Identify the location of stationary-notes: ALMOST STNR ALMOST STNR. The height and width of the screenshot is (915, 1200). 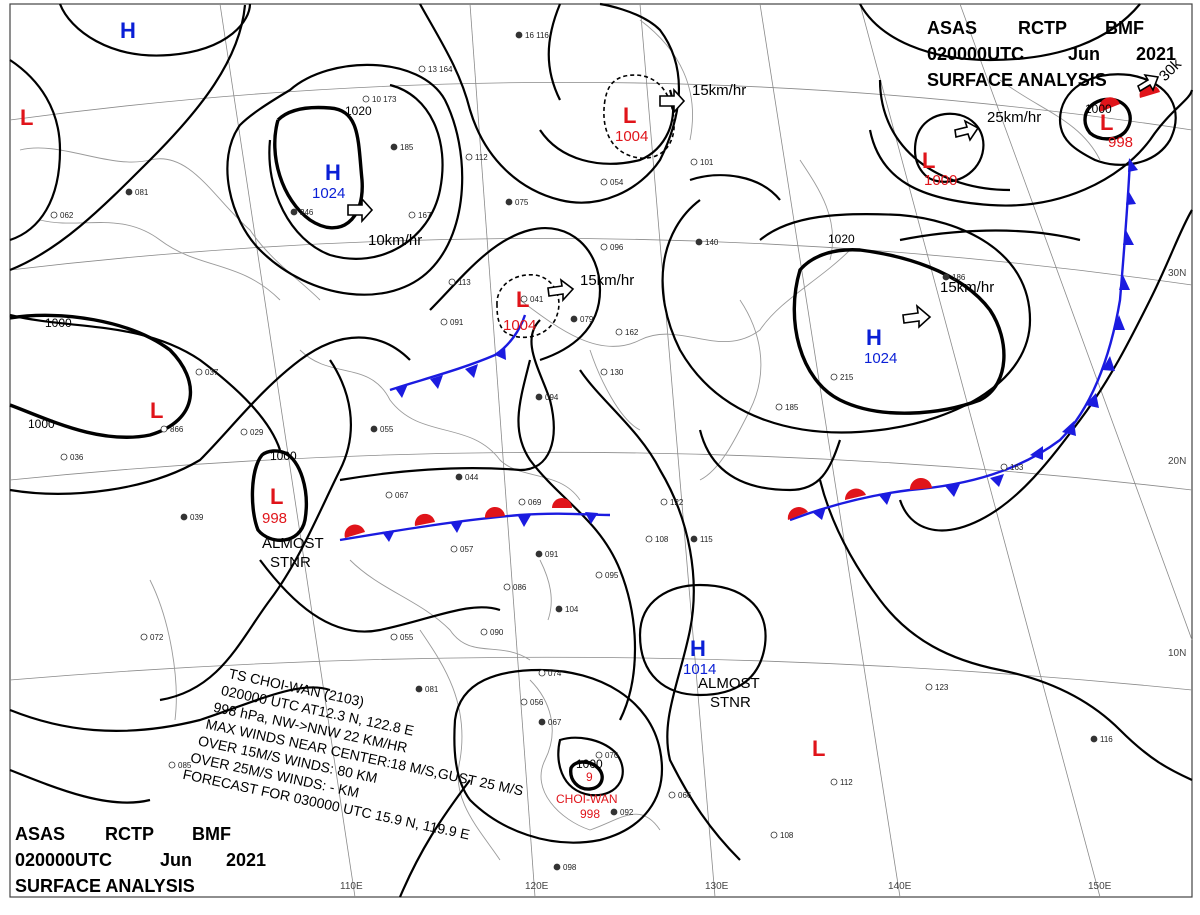
(511, 623).